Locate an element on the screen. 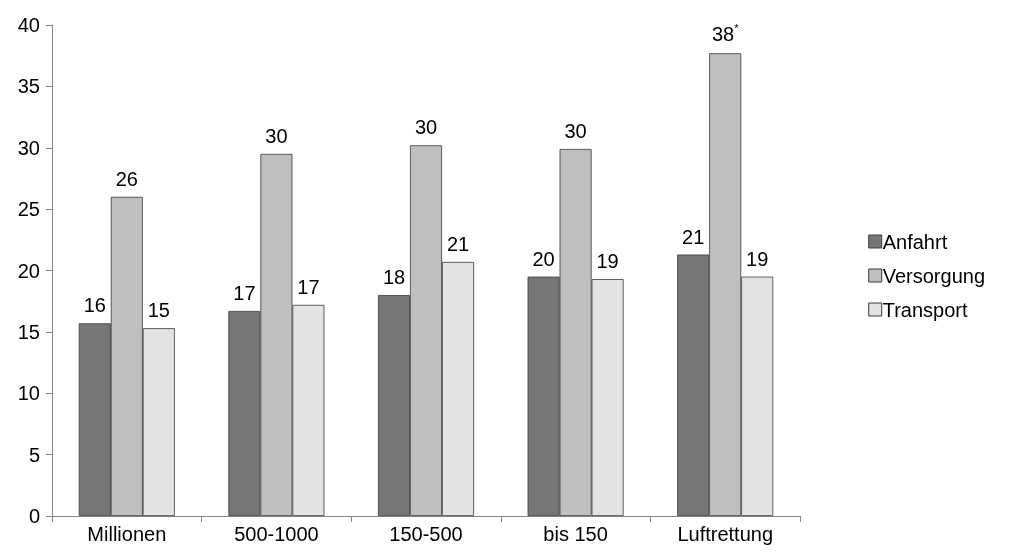 This screenshot has width=1012, height=551. y-tick-label: 20 is located at coordinates (28, 270).